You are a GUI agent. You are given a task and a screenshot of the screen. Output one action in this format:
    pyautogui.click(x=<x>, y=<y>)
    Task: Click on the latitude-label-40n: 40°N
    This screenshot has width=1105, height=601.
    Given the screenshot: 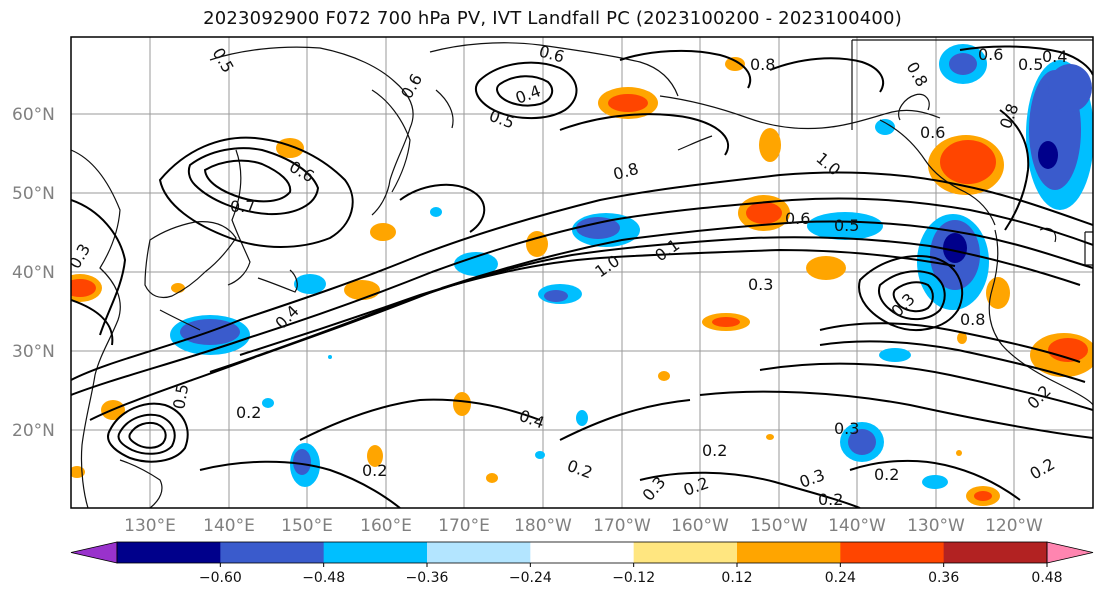 What is the action you would take?
    pyautogui.click(x=33, y=273)
    